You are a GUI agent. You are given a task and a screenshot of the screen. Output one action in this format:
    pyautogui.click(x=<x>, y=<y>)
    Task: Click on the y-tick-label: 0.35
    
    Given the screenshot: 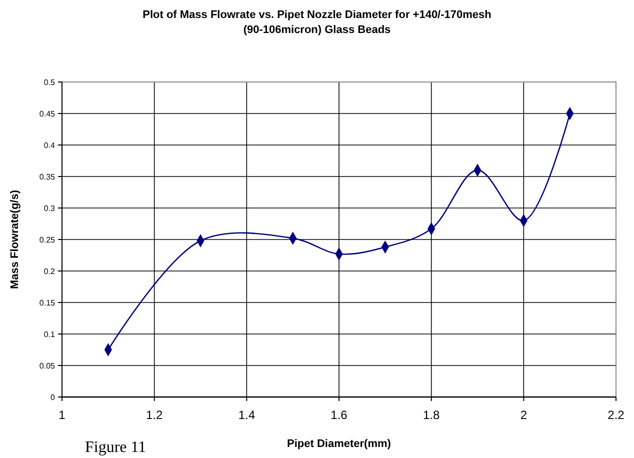 What is the action you would take?
    pyautogui.click(x=47, y=177)
    